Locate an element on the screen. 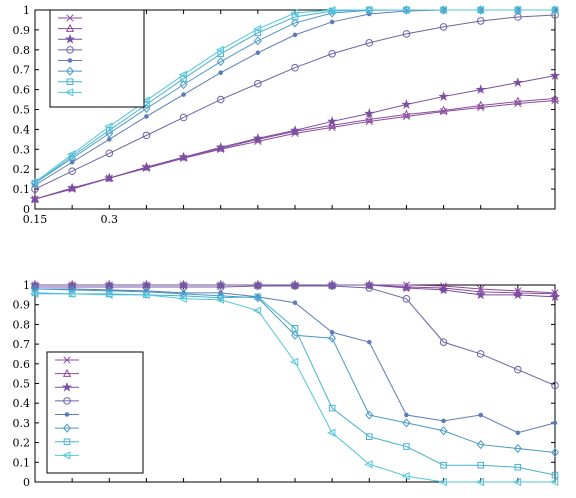 This screenshot has width=576, height=498. y-tick-label: 0.5 is located at coordinates (22, 384).